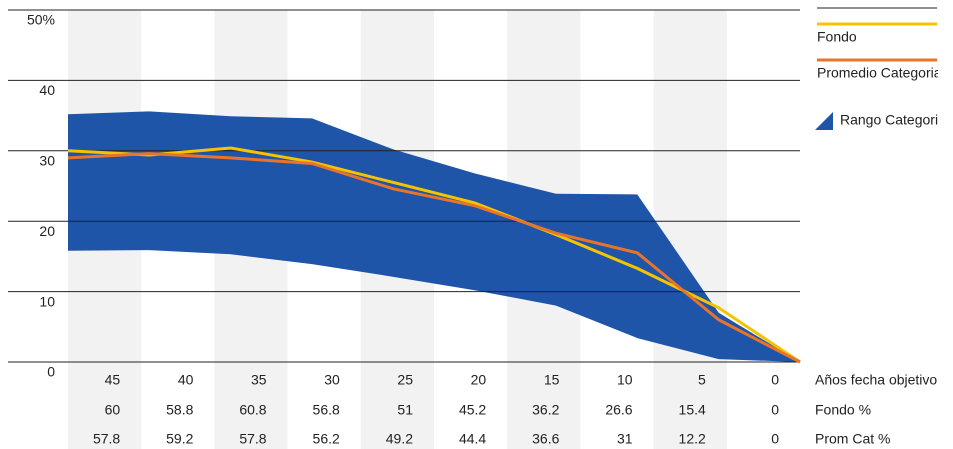 Image resolution: width=953 pixels, height=449 pixels. What do you see at coordinates (259, 380) in the screenshot?
I see `x-tick-label: 35` at bounding box center [259, 380].